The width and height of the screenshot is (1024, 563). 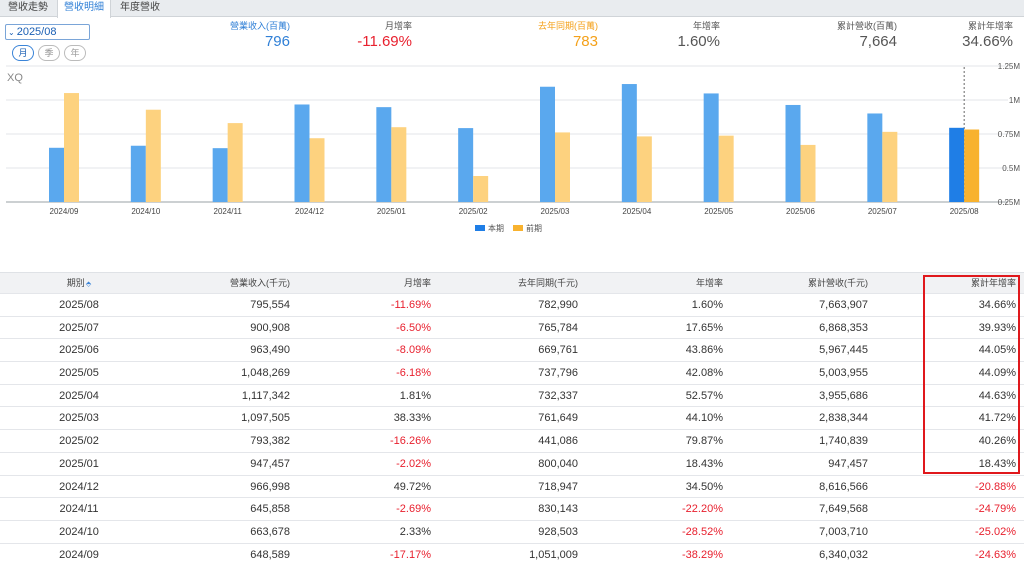 What do you see at coordinates (317, 170) in the screenshot?
I see `bar-previous-2024/12` at bounding box center [317, 170].